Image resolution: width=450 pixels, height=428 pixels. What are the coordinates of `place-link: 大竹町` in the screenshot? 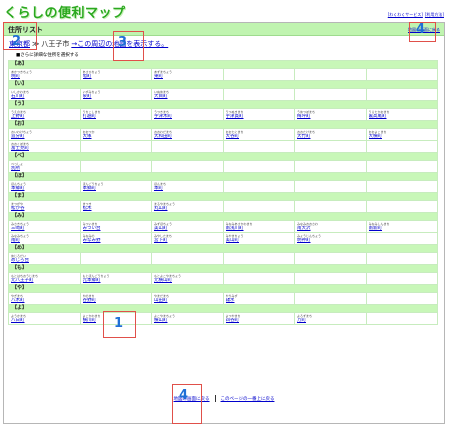 It's located at (304, 136).